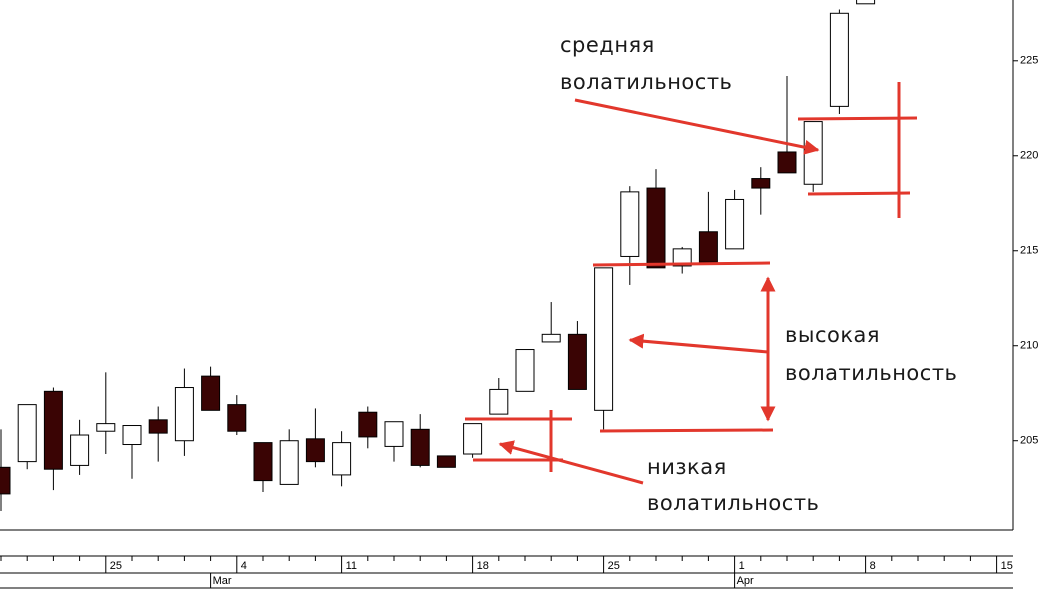 This screenshot has width=1044, height=591. Describe the element at coordinates (483, 566) in the screenshot. I see `x-tick-label: 18` at that location.